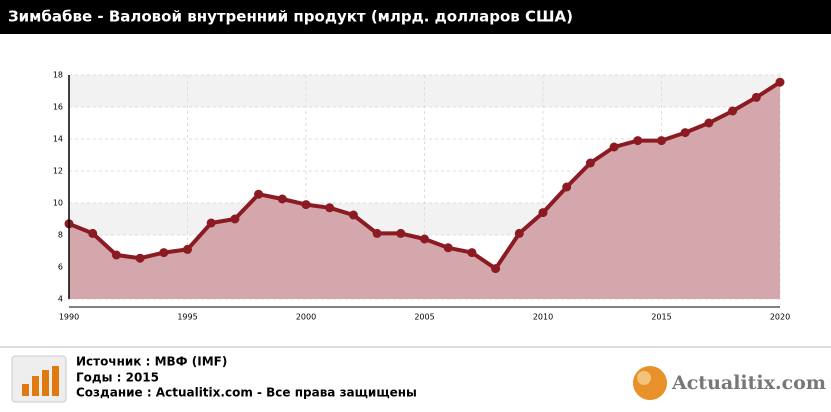  Describe the element at coordinates (424, 317) in the screenshot. I see `x-tick-label: 2005` at that location.